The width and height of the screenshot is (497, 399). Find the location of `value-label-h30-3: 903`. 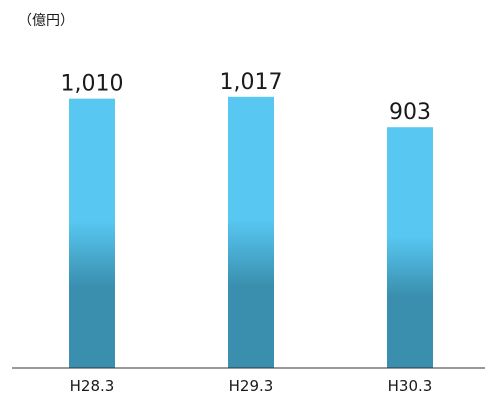

value-label-h30-3: 903 is located at coordinates (410, 112).